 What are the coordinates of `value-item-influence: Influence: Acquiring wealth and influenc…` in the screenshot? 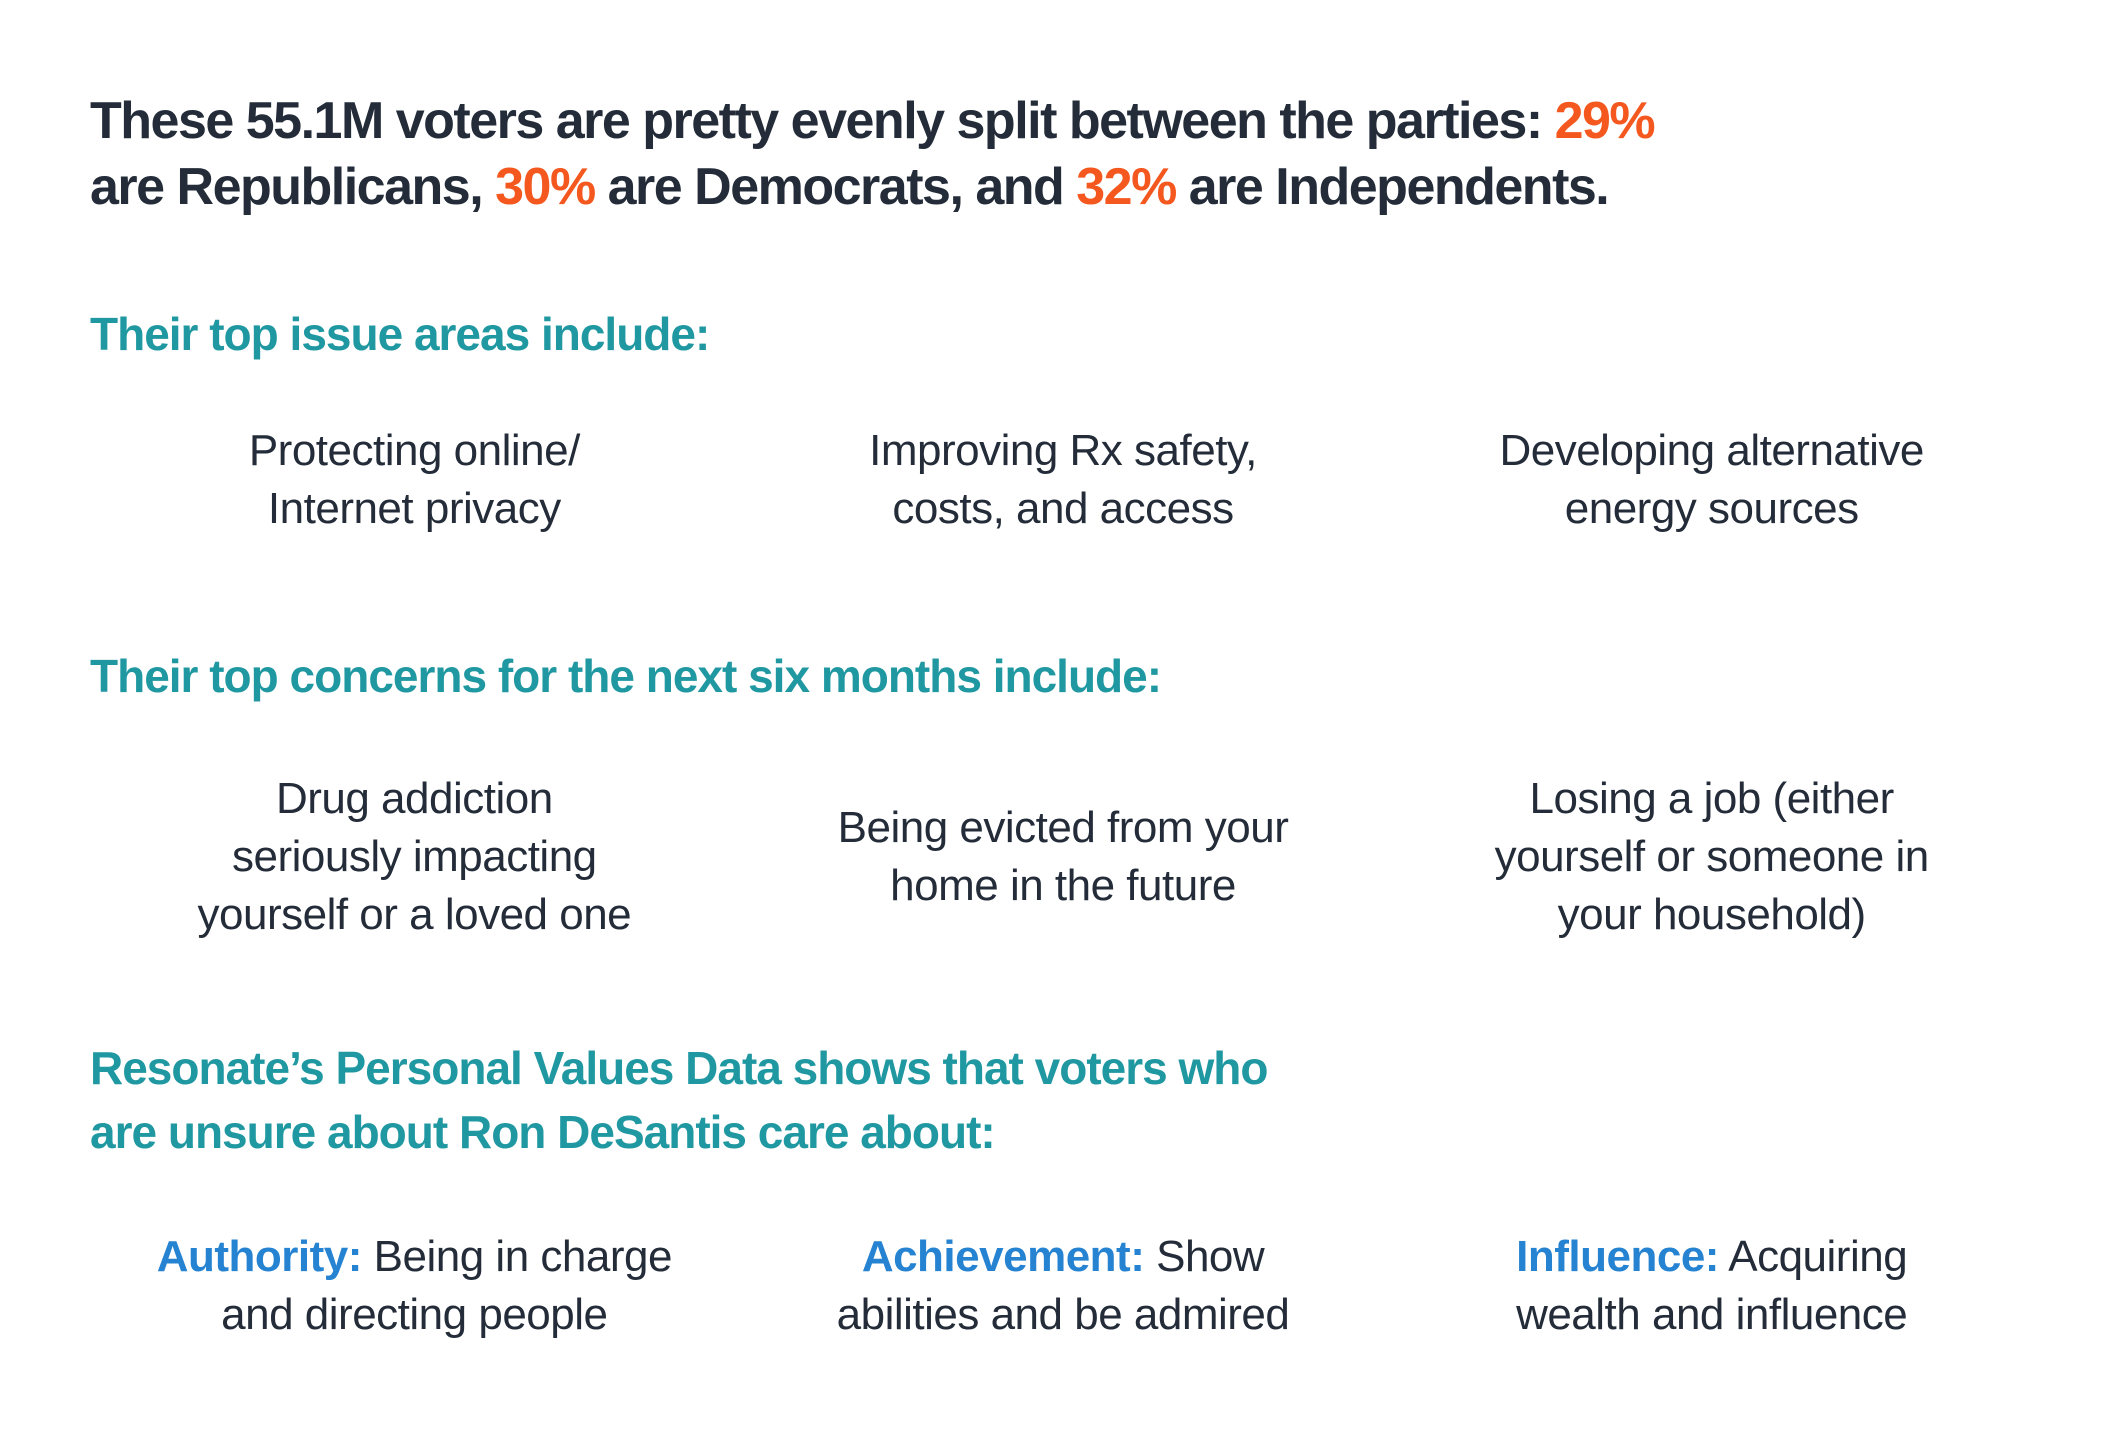 It's located at (1711, 1286).